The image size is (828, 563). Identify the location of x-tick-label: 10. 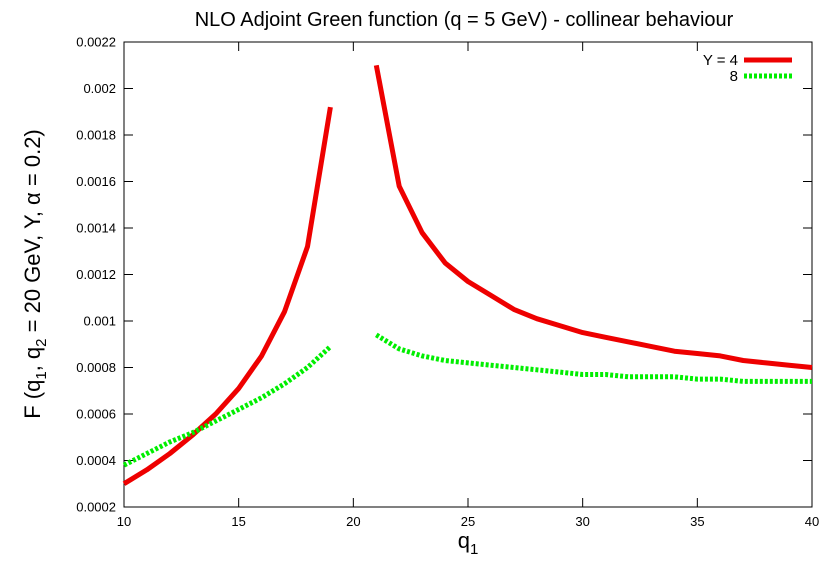
(124, 521).